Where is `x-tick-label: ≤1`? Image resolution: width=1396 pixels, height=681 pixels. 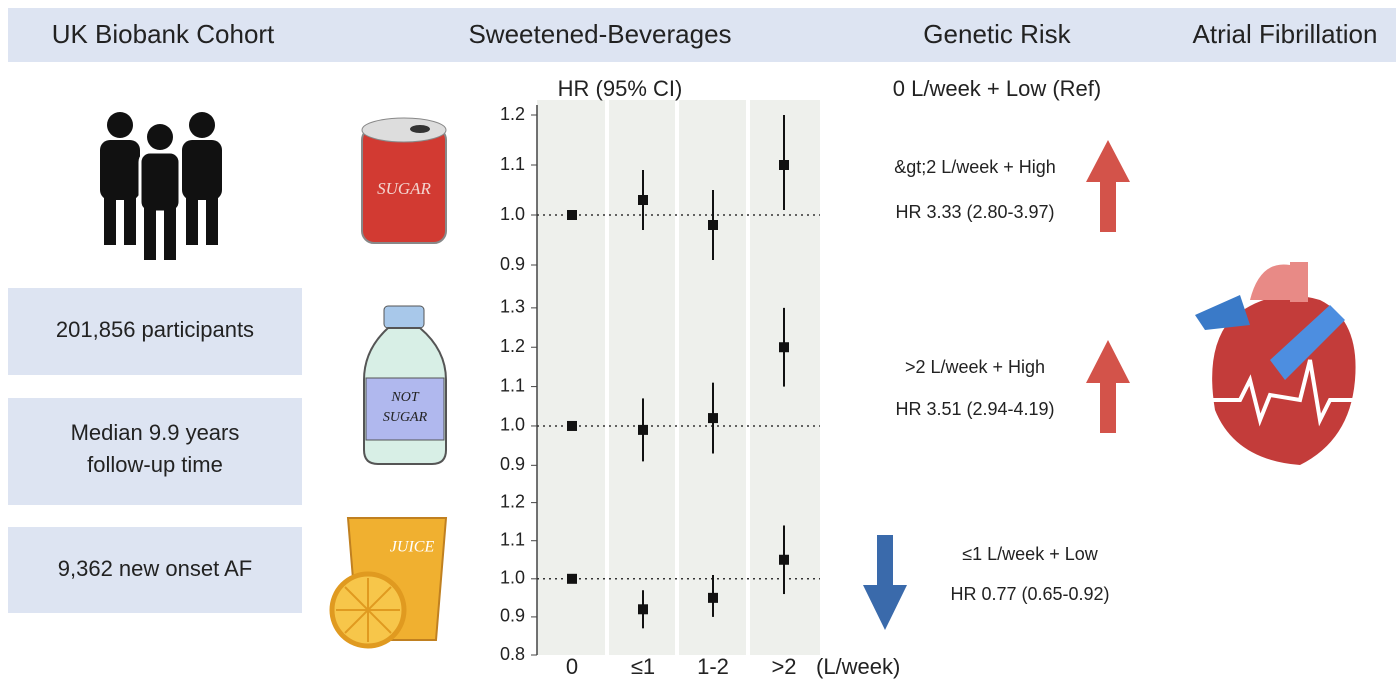
x-tick-label: ≤1 is located at coordinates (643, 666).